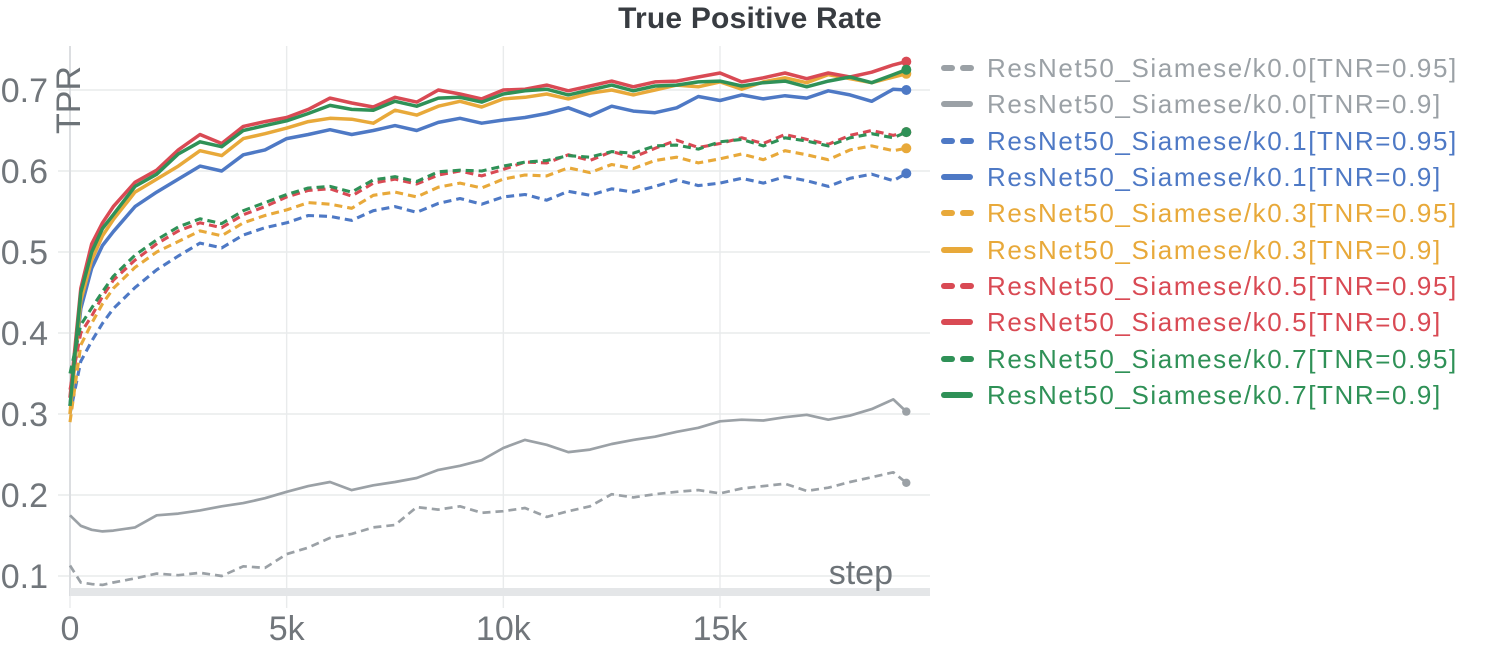 Image resolution: width=1500 pixels, height=647 pixels. Describe the element at coordinates (24, 91) in the screenshot. I see `y-tick-label: 0.7` at that location.